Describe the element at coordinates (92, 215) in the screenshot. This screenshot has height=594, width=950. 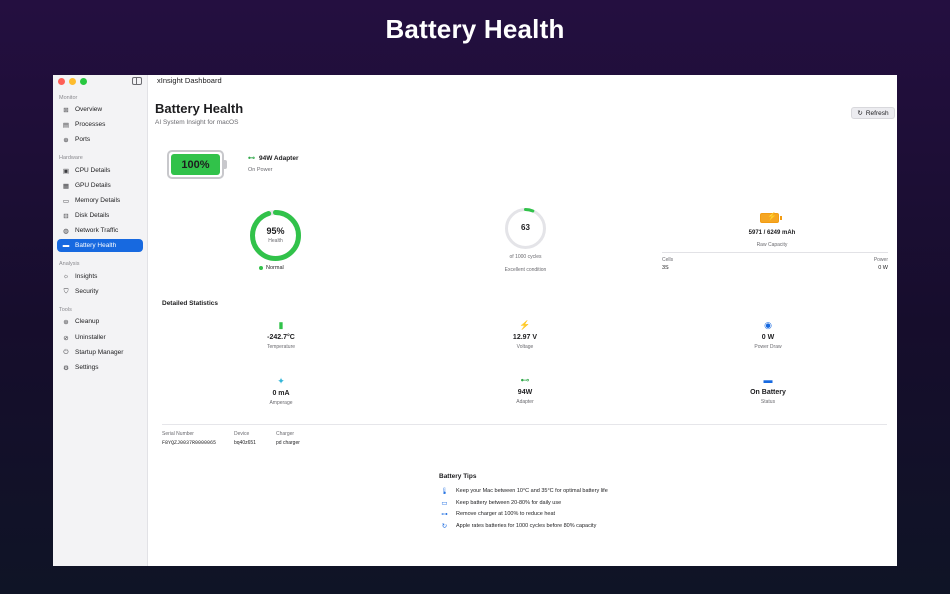
I see `sidebar-item-label: Disk Details` at that location.